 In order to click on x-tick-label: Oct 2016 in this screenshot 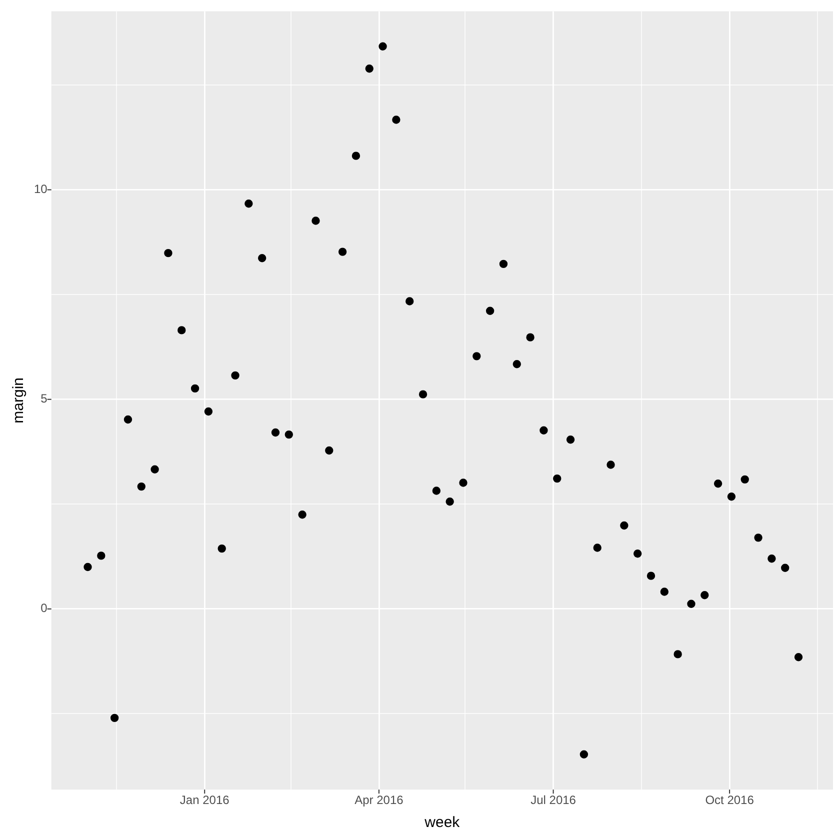, I will do `click(729, 800)`.